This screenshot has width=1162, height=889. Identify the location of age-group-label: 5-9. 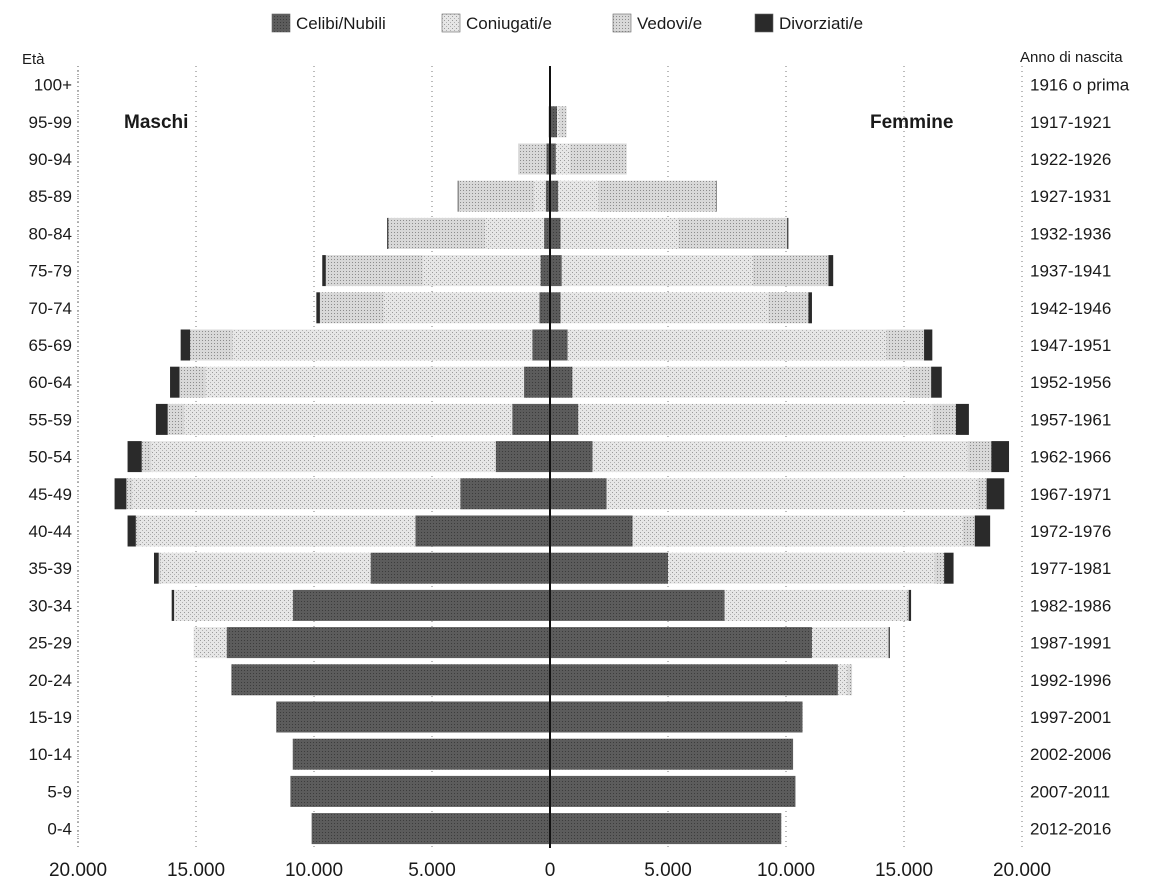
(59, 791).